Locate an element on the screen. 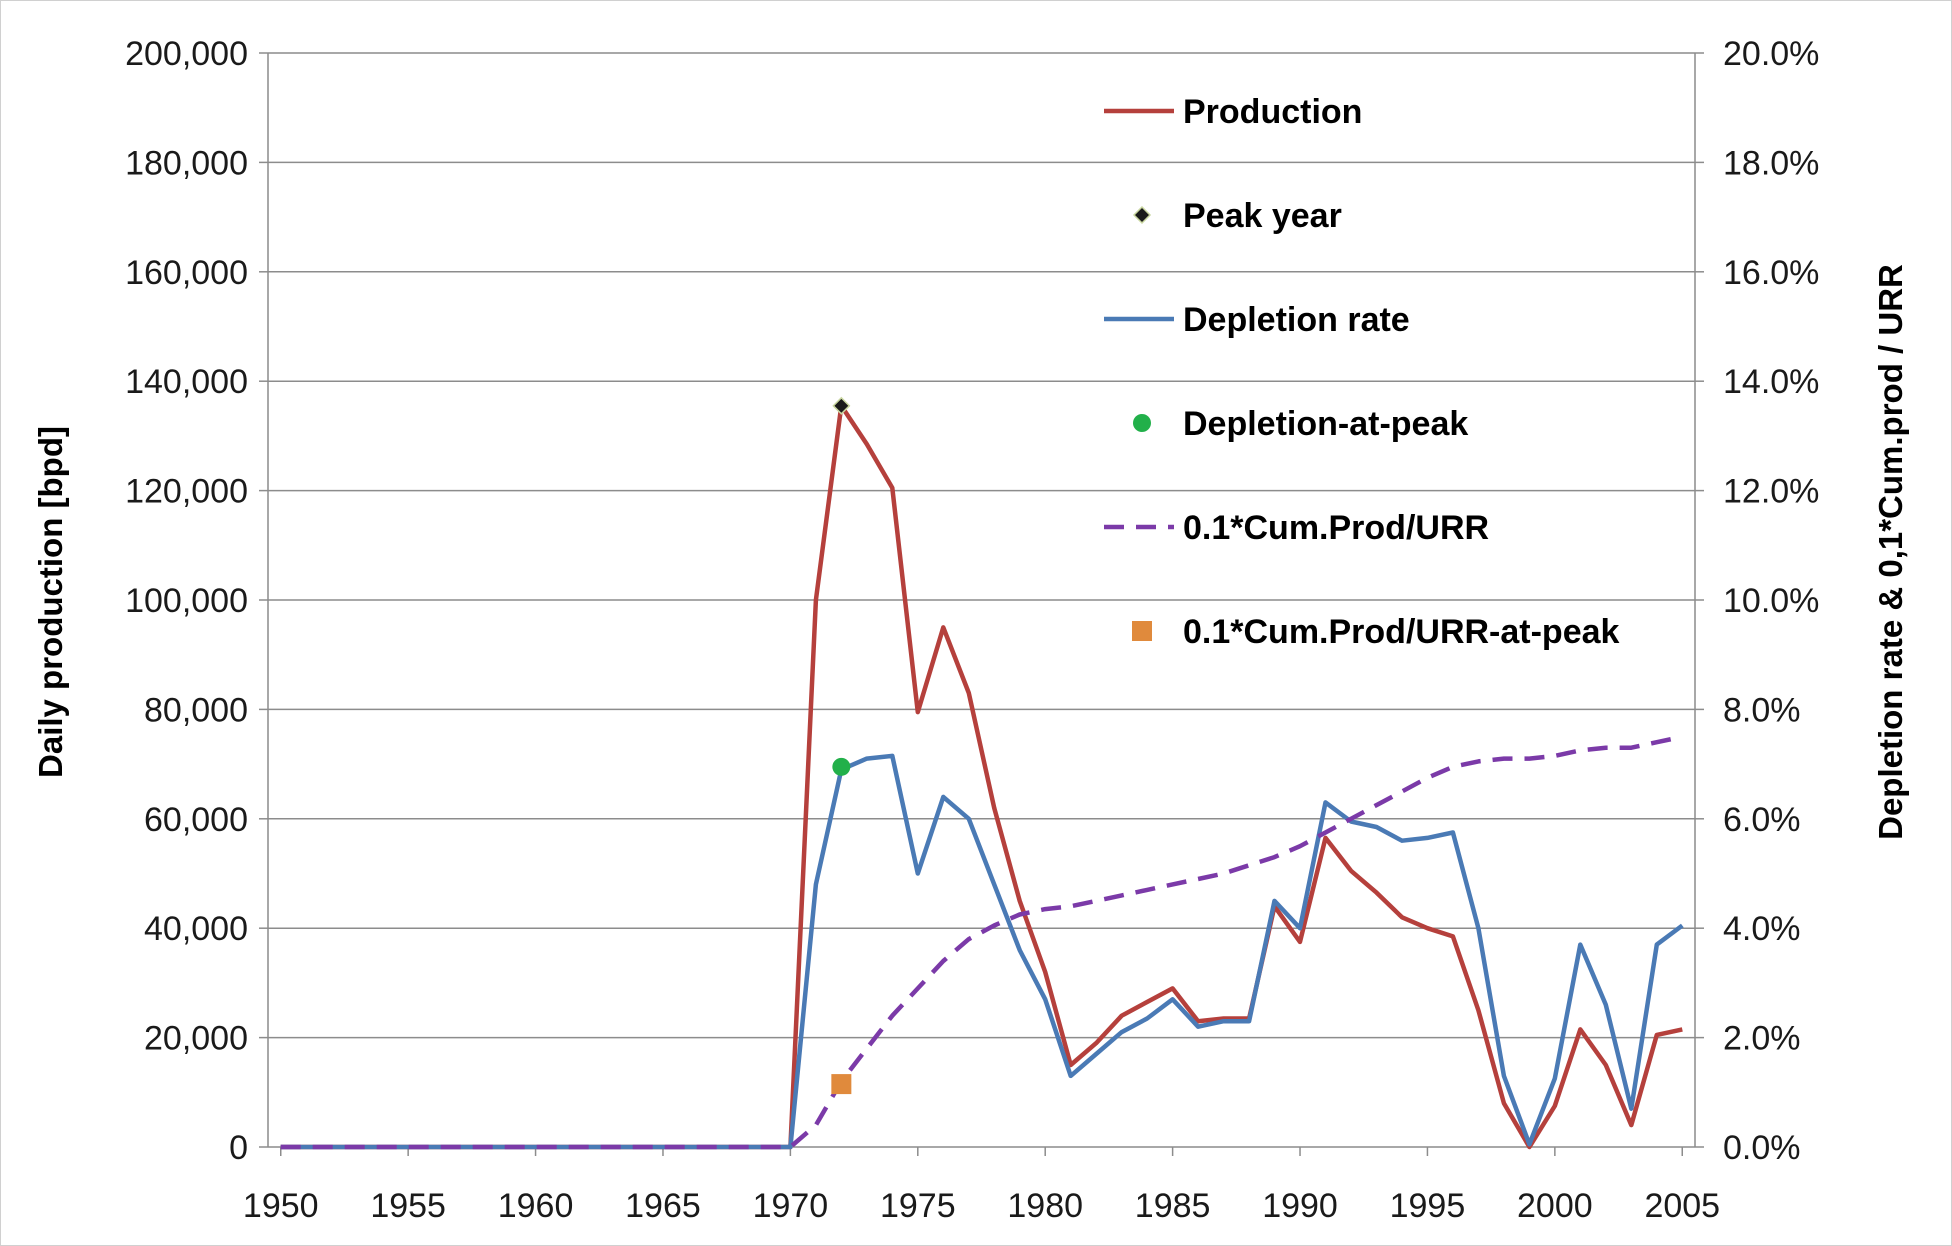 The image size is (1952, 1246). right-tick-label: 10.0% is located at coordinates (1771, 601).